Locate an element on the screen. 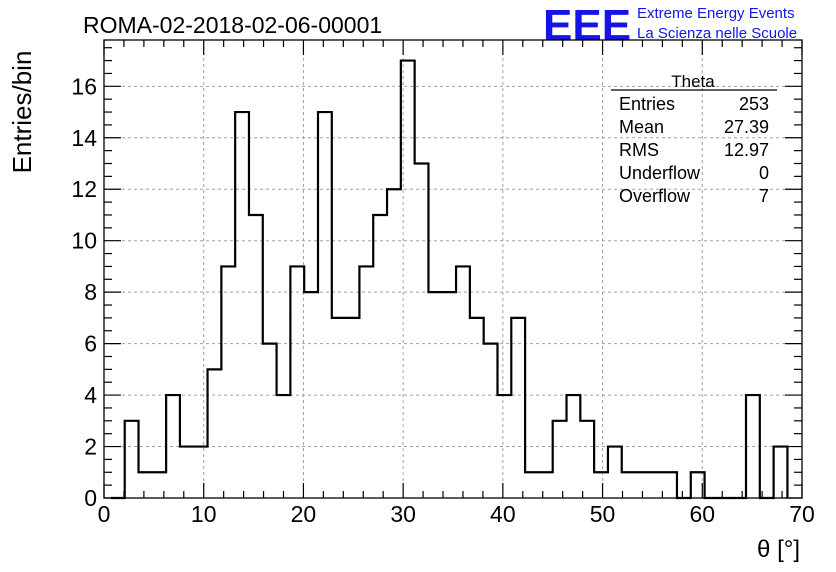  x-tick-label: 50 is located at coordinates (603, 514).